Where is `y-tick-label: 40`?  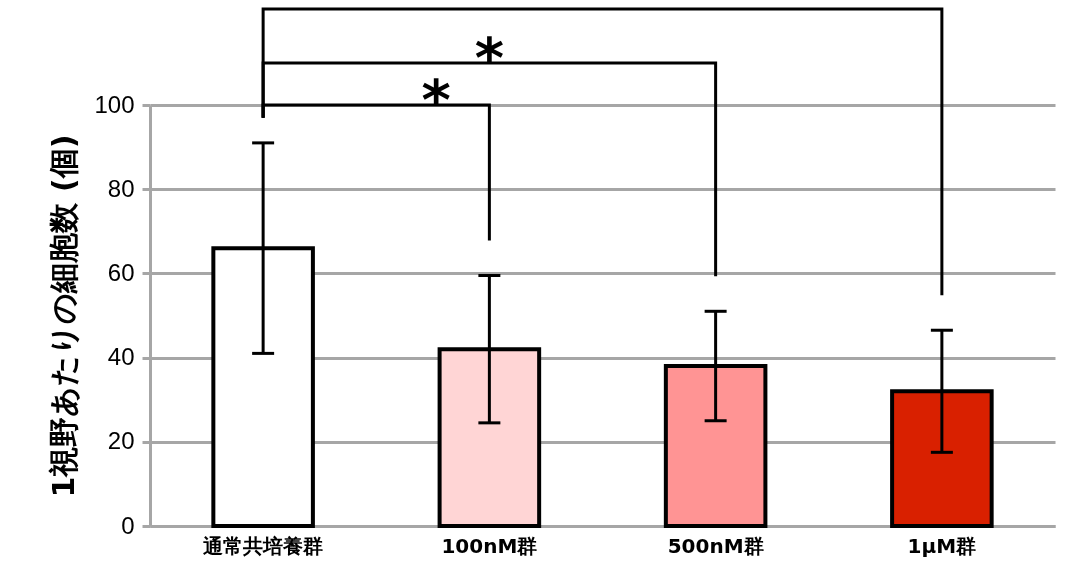
y-tick-label: 40 is located at coordinates (121, 357).